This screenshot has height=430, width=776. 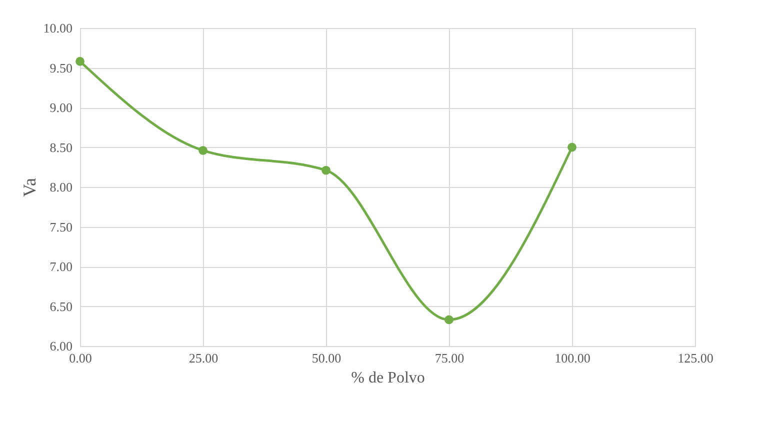 What do you see at coordinates (61, 107) in the screenshot?
I see `y-tick-label: 9.00` at bounding box center [61, 107].